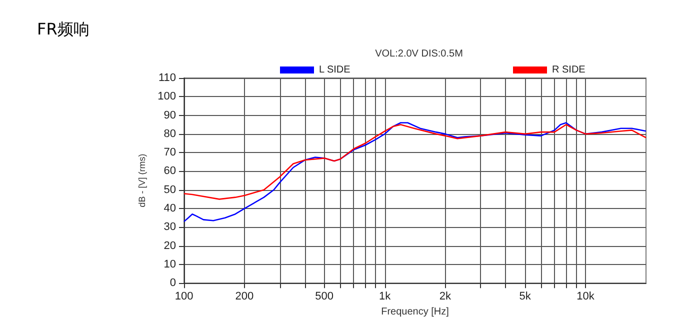 This screenshot has width=688, height=322. Describe the element at coordinates (184, 296) in the screenshot. I see `x-tick-label: 100` at that location.